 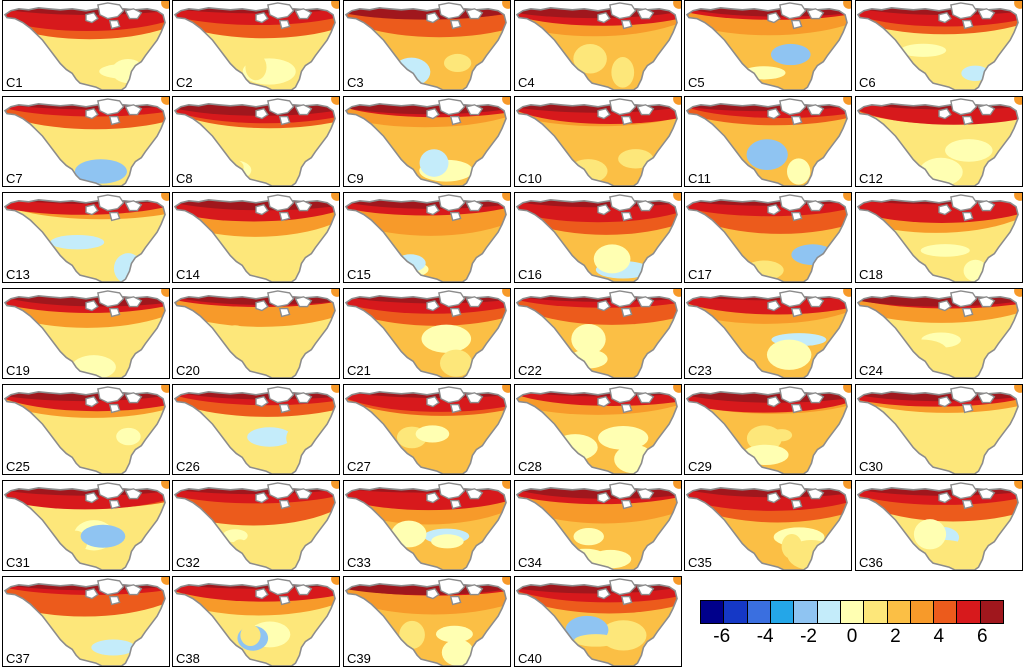 I want to click on panel-label: C14, so click(x=188, y=274).